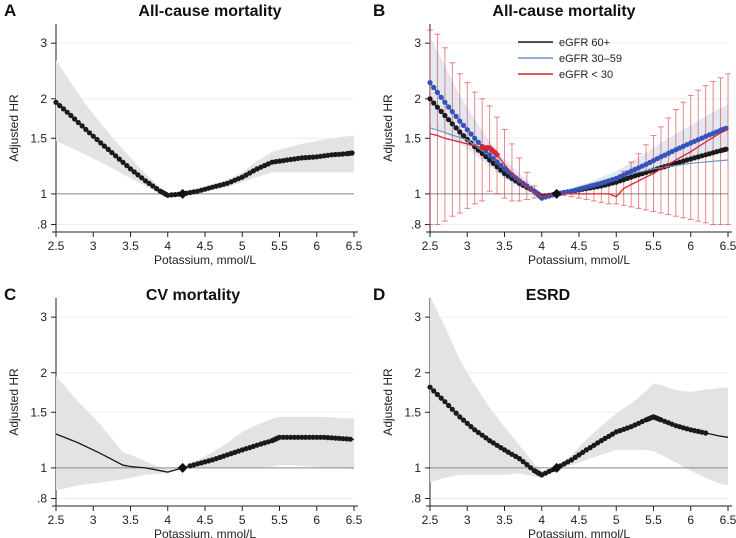 The width and height of the screenshot is (736, 538). I want to click on legend-label: eGFR < 30, so click(586, 75).